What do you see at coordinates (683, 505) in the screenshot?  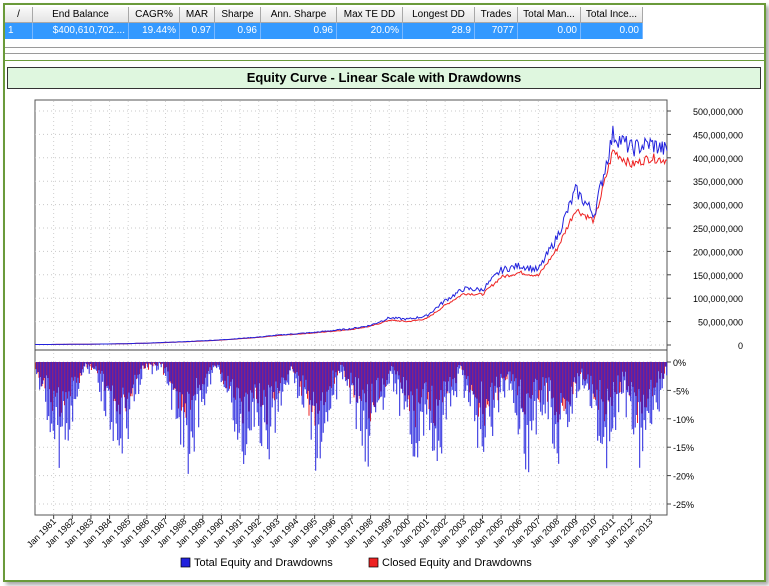 I see `drawdown-y-tick-label: -25%` at bounding box center [683, 505].